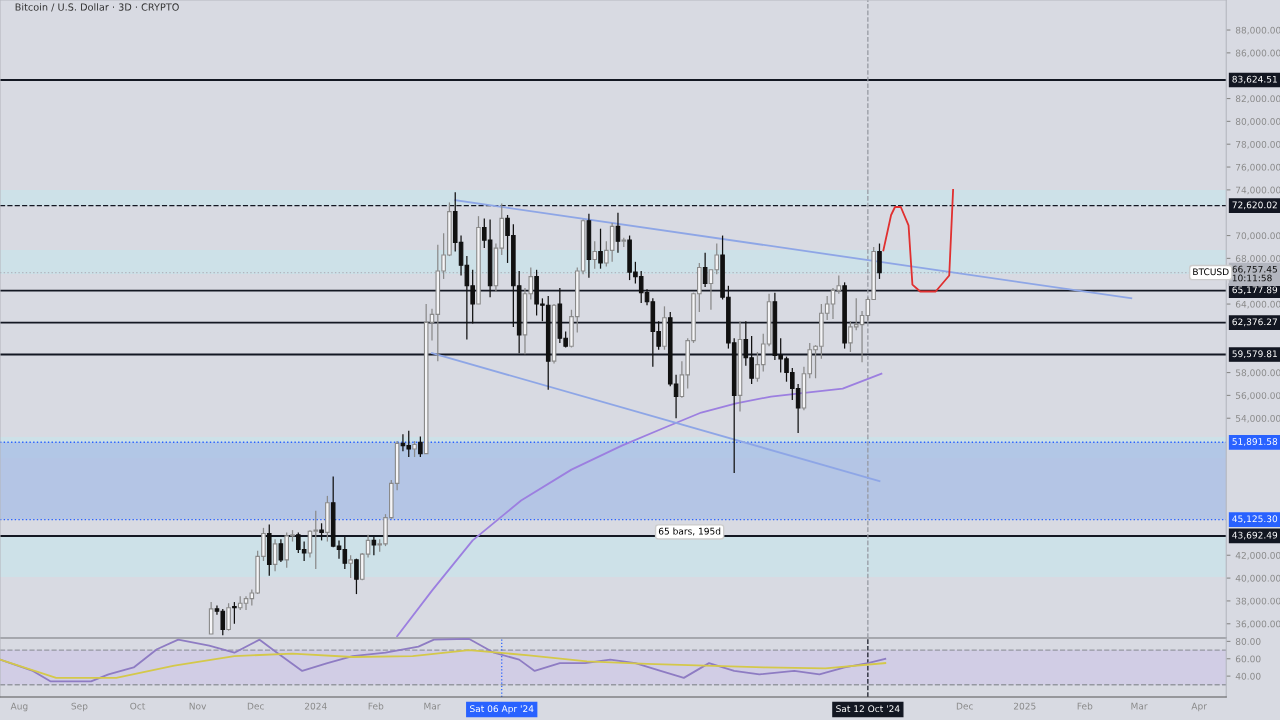  What do you see at coordinates (79, 707) in the screenshot?
I see `x-tick-label: Sep` at bounding box center [79, 707].